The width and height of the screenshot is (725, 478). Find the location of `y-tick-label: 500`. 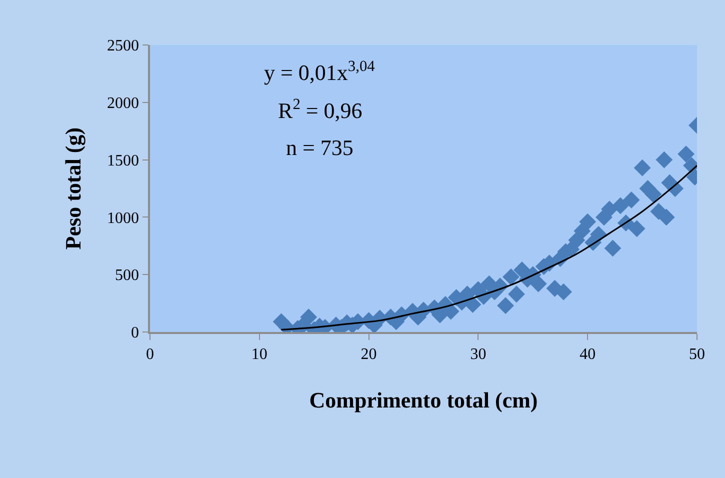

y-tick-label: 500 is located at coordinates (127, 275).